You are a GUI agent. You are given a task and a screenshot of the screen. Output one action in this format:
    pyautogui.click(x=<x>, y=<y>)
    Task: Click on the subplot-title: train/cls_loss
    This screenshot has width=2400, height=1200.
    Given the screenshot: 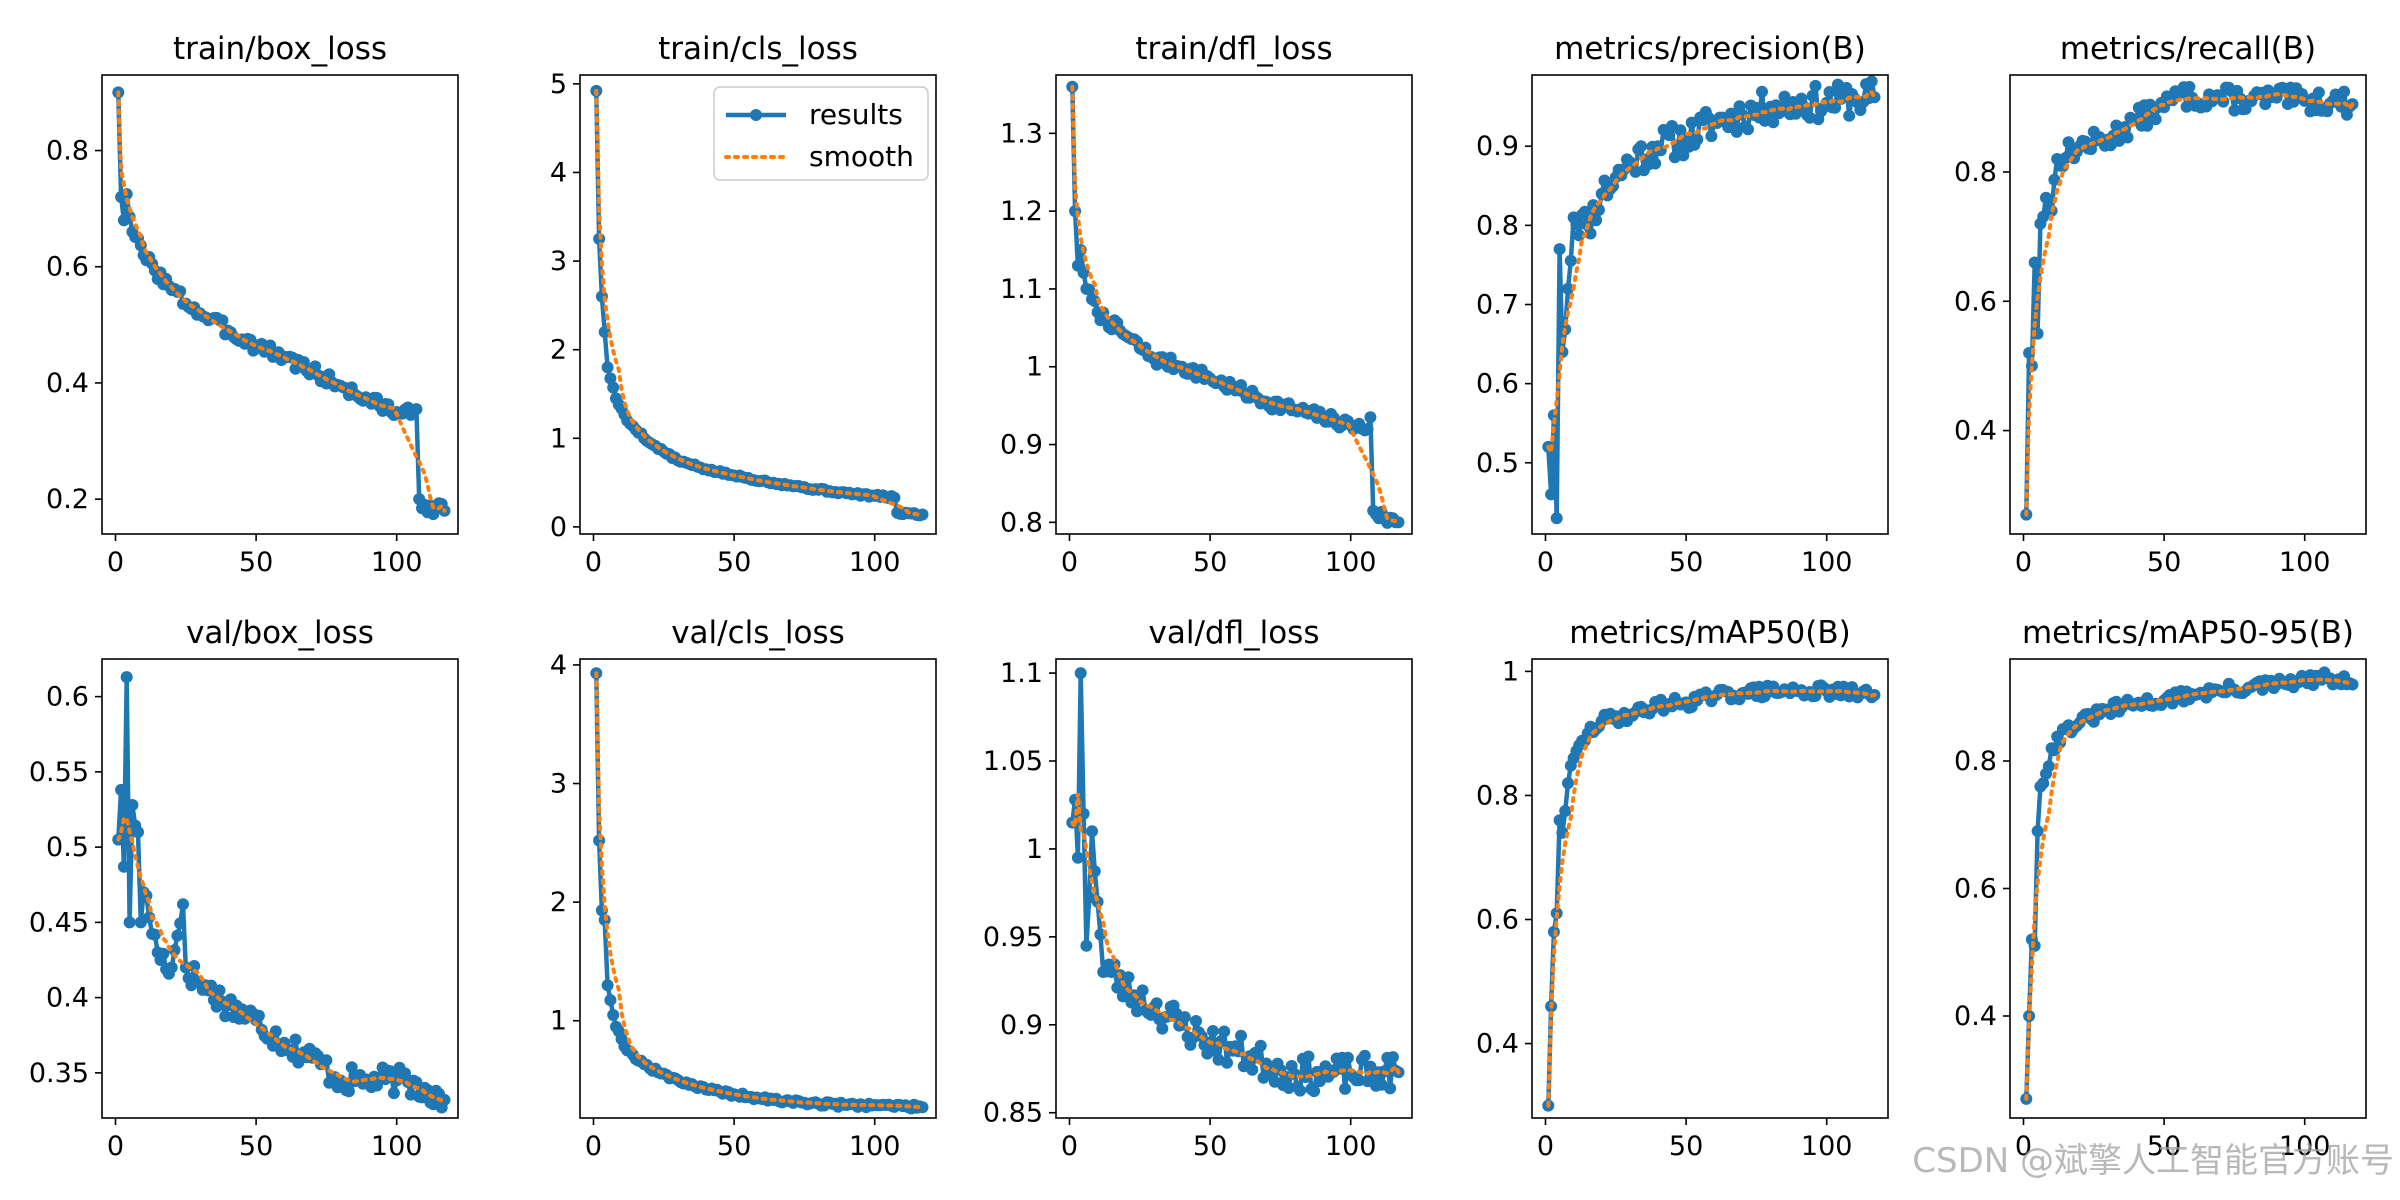 What is the action you would take?
    pyautogui.click(x=758, y=49)
    